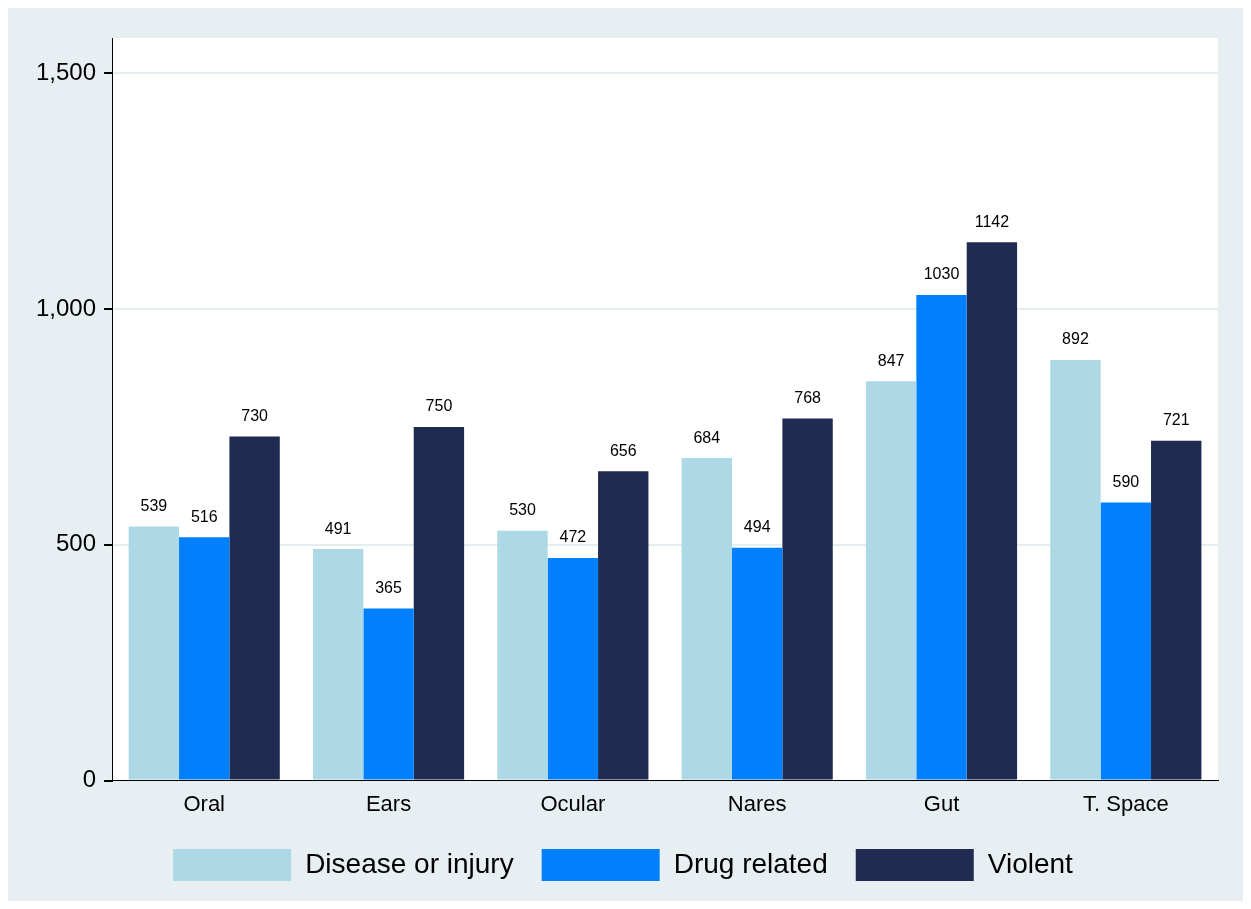 The height and width of the screenshot is (909, 1251). I want to click on data-label: 516, so click(204, 516).